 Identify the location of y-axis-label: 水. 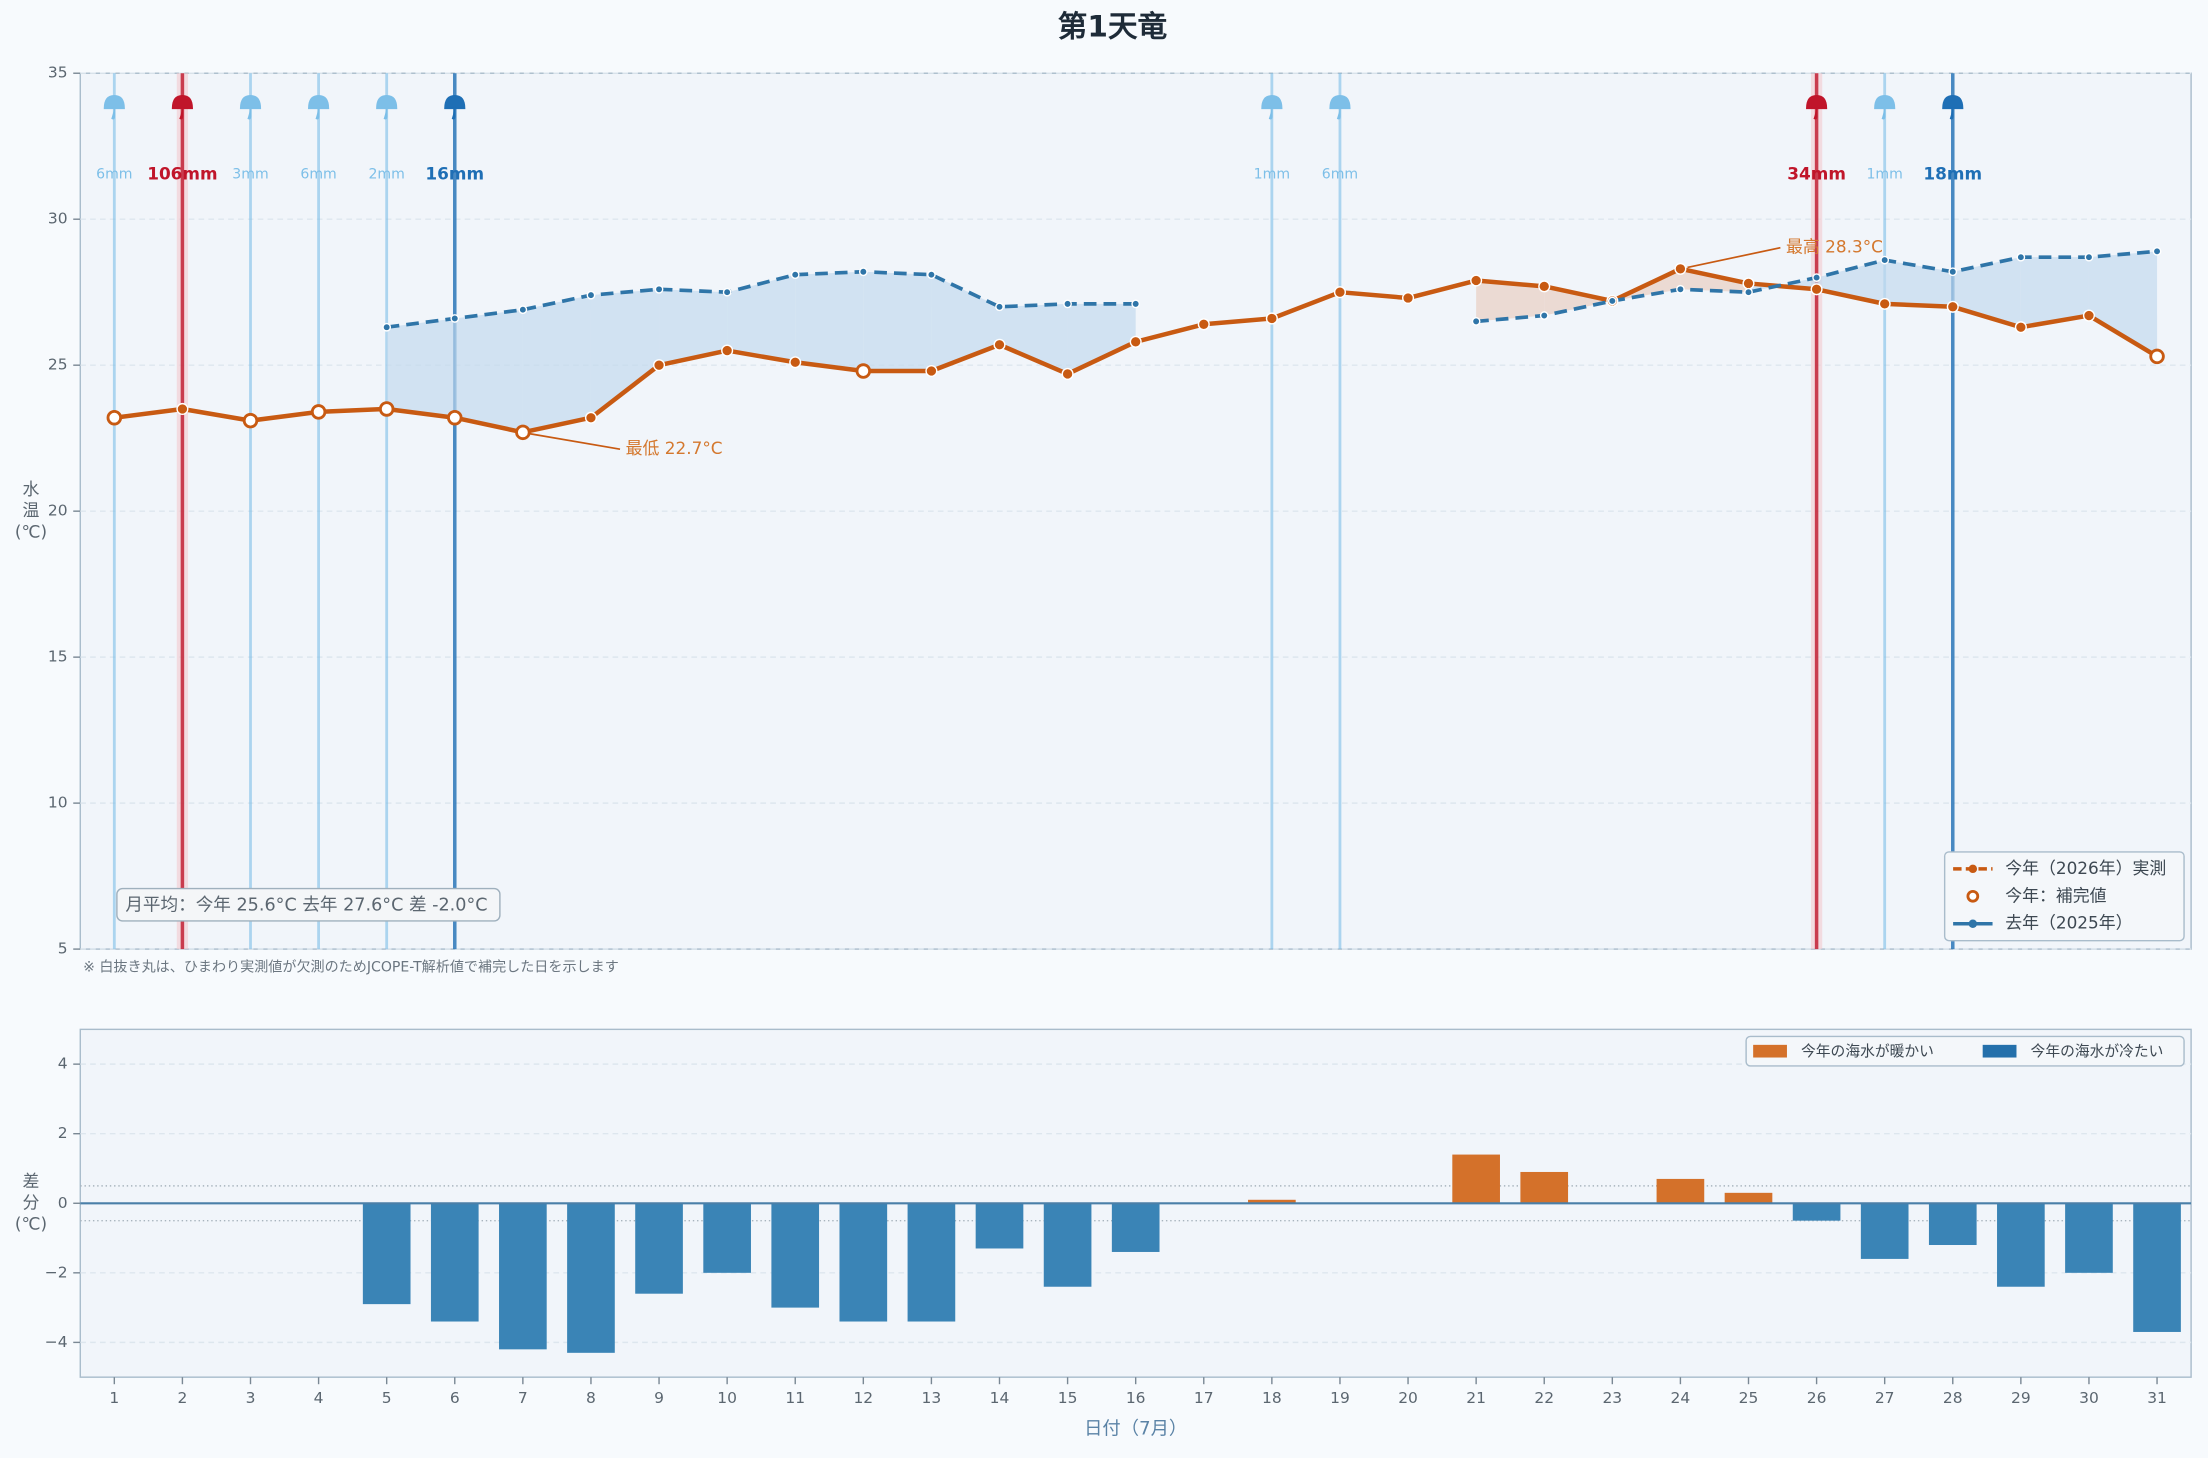
(31, 489).